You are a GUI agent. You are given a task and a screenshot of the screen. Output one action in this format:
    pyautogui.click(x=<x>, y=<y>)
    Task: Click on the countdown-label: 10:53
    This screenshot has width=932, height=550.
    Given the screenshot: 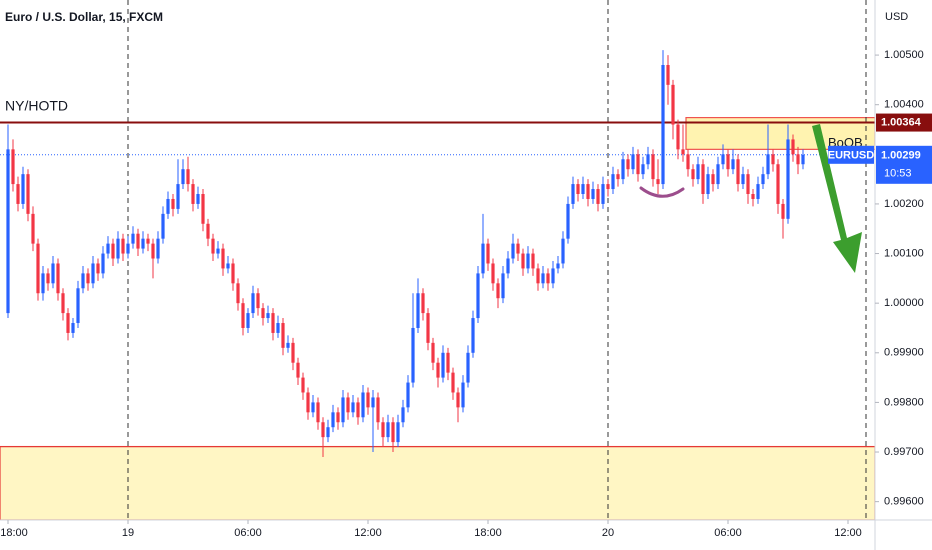 What is the action you would take?
    pyautogui.click(x=898, y=174)
    